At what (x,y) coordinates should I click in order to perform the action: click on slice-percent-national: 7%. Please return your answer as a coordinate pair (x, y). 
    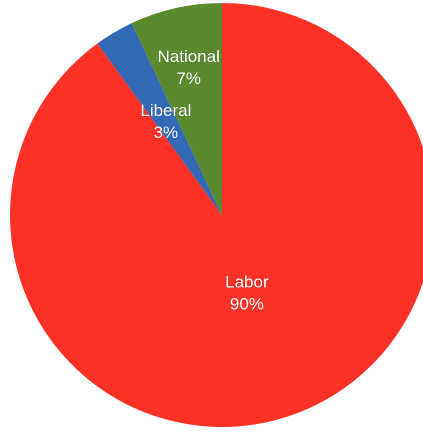
    Looking at the image, I should click on (188, 78).